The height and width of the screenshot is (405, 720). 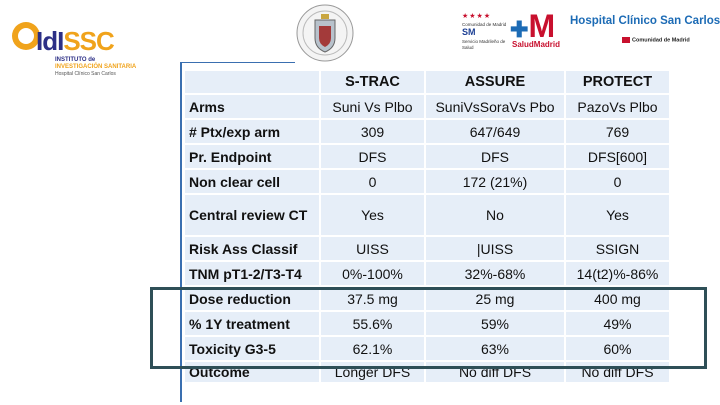 I want to click on row-label: # Ptx/exp arm, so click(x=252, y=131).